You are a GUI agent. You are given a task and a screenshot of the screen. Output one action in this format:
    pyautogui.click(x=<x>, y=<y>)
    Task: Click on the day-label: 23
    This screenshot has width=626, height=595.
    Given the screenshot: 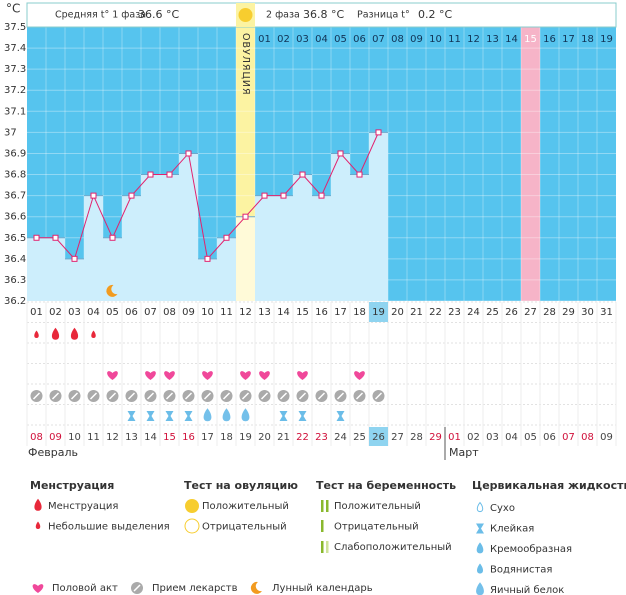 What is the action you would take?
    pyautogui.click(x=454, y=312)
    